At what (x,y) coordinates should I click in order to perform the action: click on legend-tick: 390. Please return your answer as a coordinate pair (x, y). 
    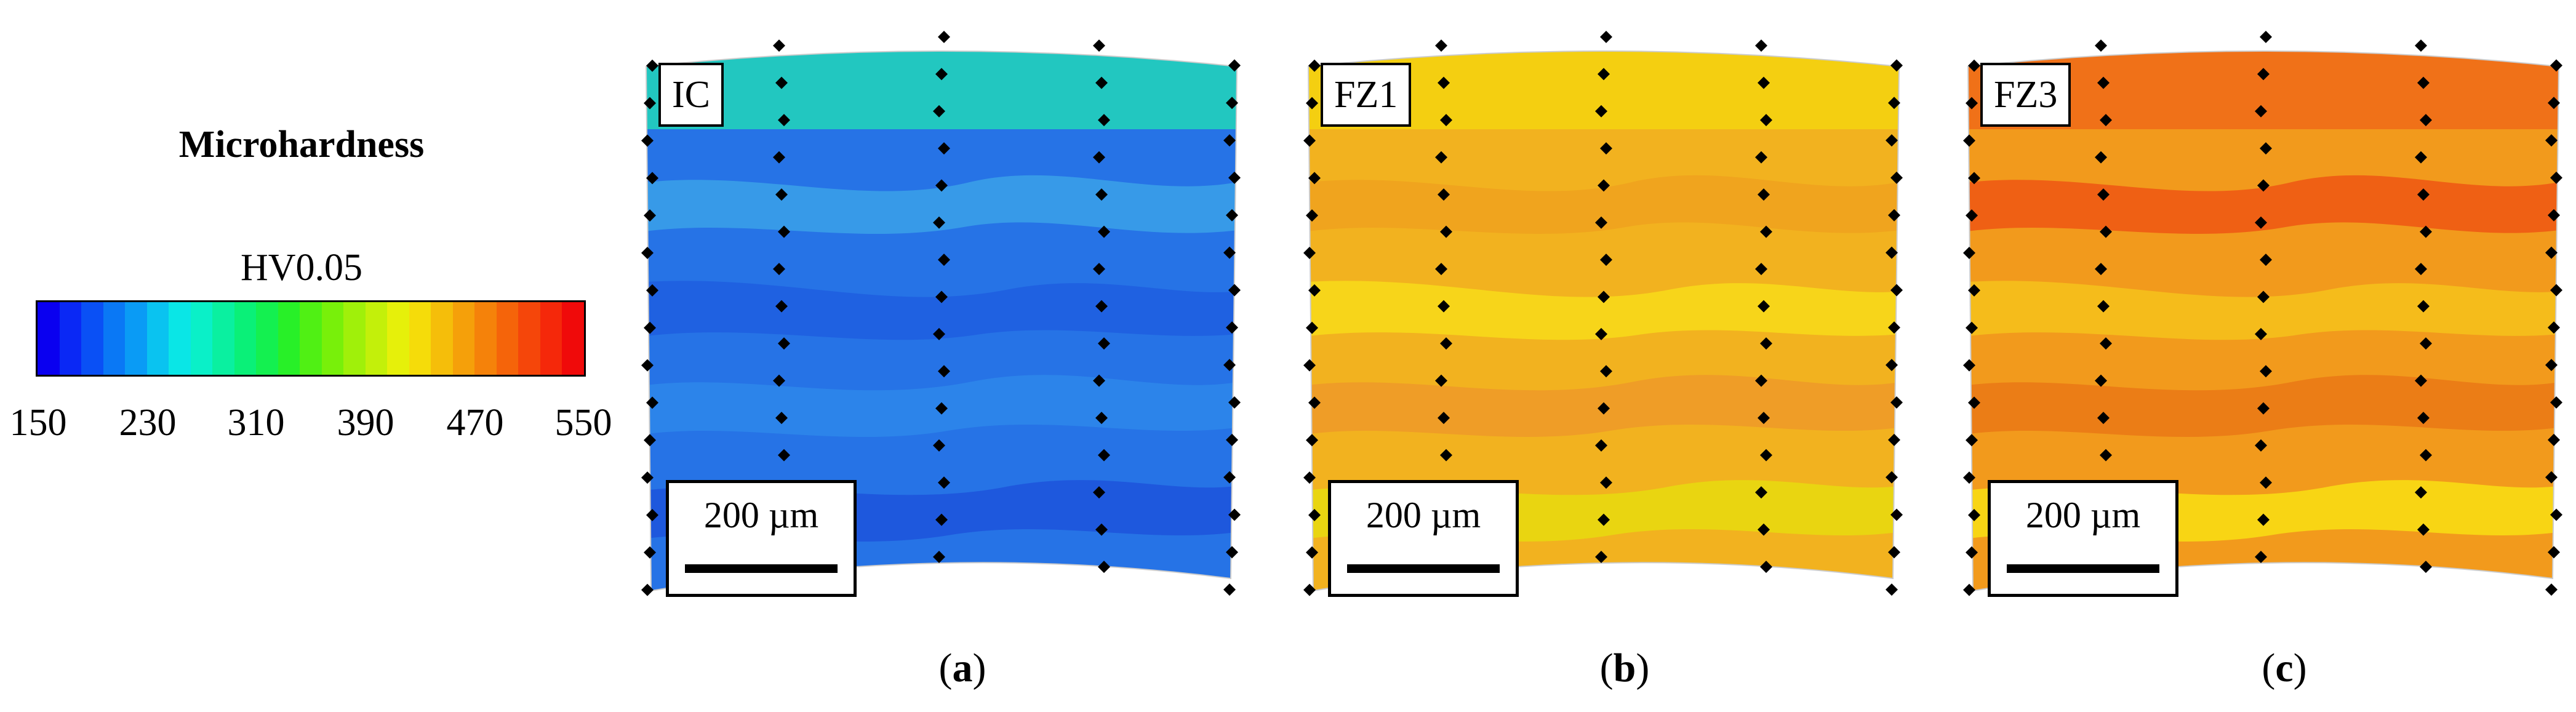
    Looking at the image, I should click on (365, 423).